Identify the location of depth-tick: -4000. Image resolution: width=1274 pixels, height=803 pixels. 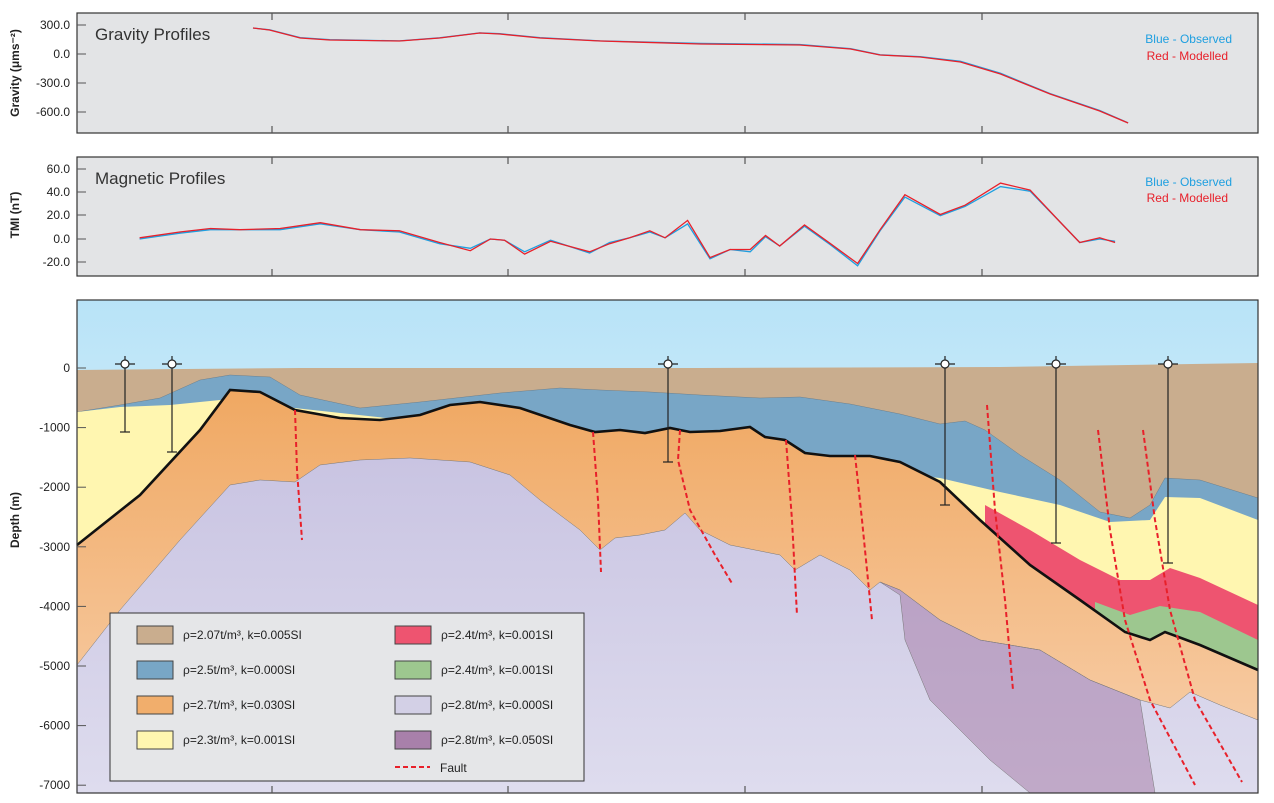
(54, 606).